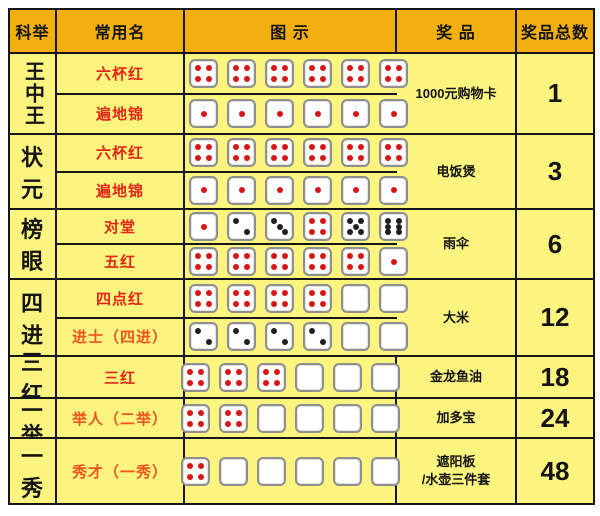 The image size is (600, 516). What do you see at coordinates (456, 317) in the screenshot?
I see `prize-cell: 大米` at bounding box center [456, 317].